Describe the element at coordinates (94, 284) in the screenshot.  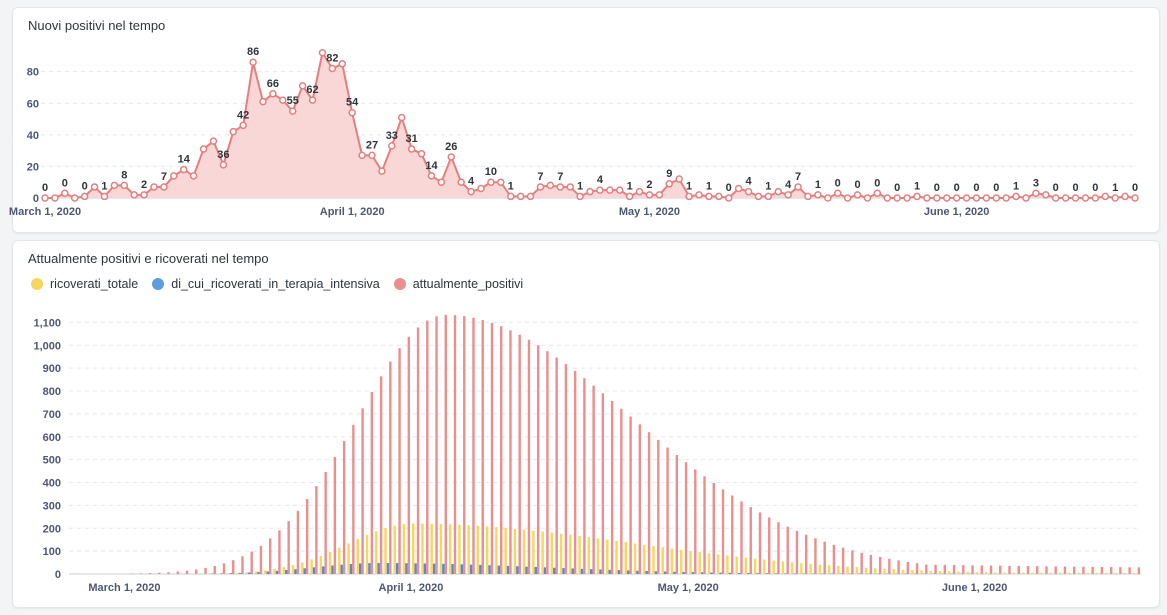
I see `legend-label: ricoverati_totale` at that location.